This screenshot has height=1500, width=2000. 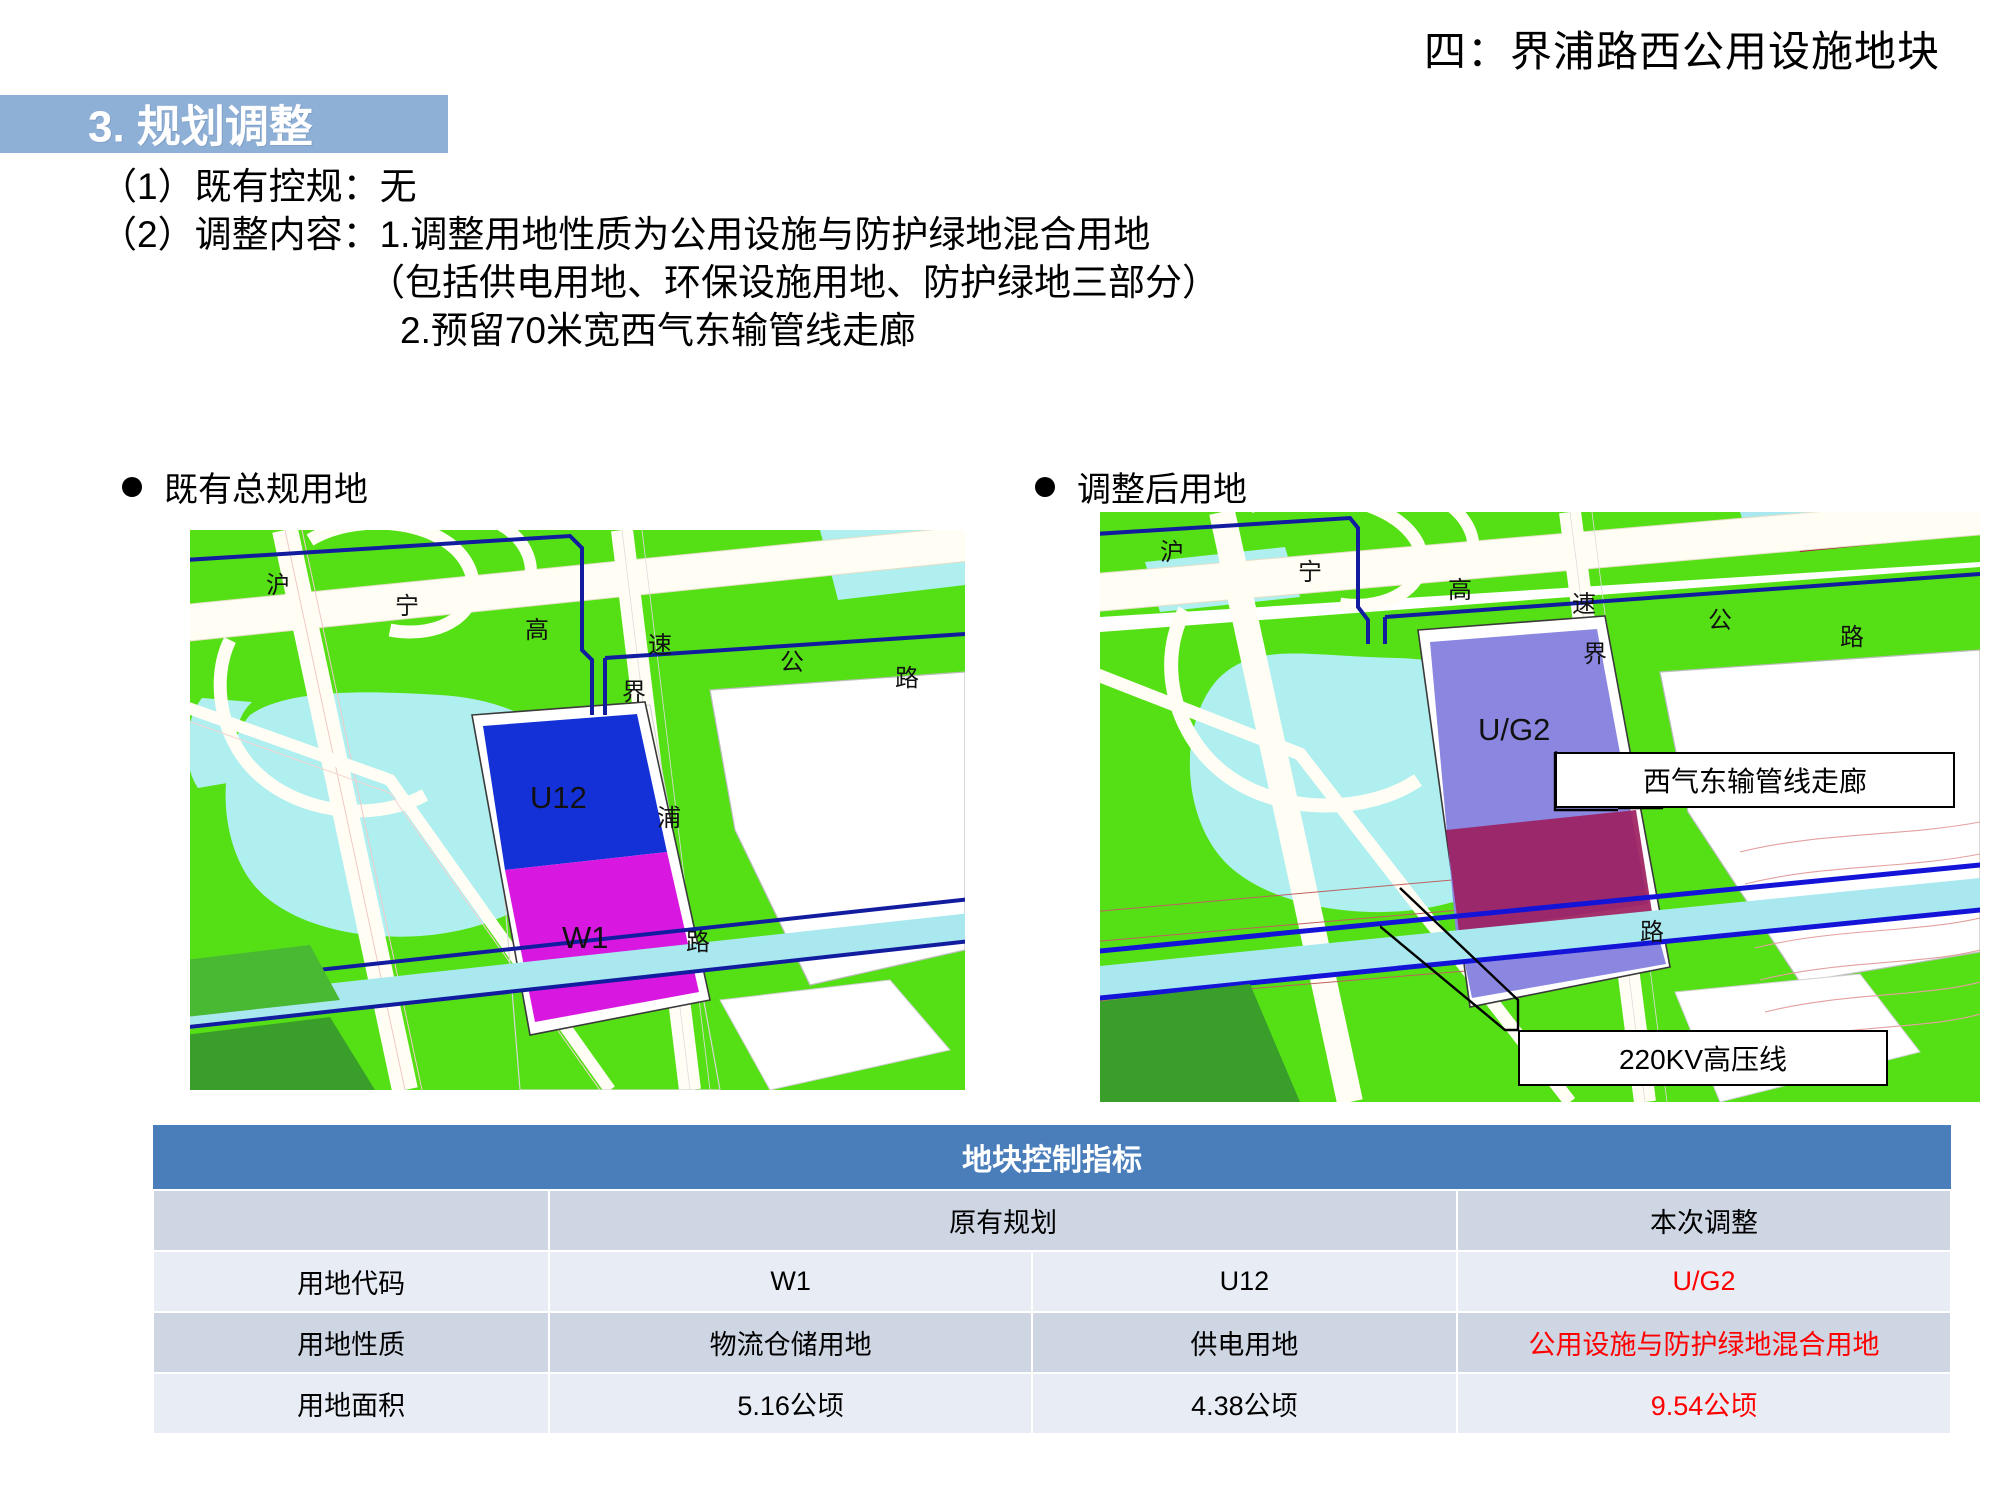 I want to click on bullet-adjusted-plan: 调整后用地, so click(x=1141, y=486).